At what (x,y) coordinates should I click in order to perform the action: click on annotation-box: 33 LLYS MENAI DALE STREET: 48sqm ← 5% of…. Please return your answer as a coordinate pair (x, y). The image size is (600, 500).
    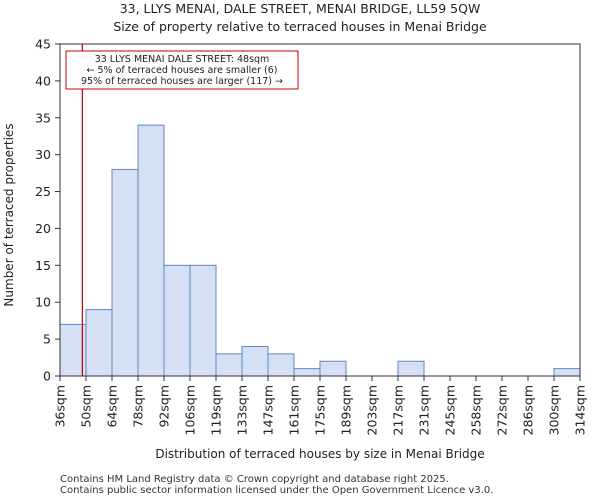
    Looking at the image, I should click on (182, 70).